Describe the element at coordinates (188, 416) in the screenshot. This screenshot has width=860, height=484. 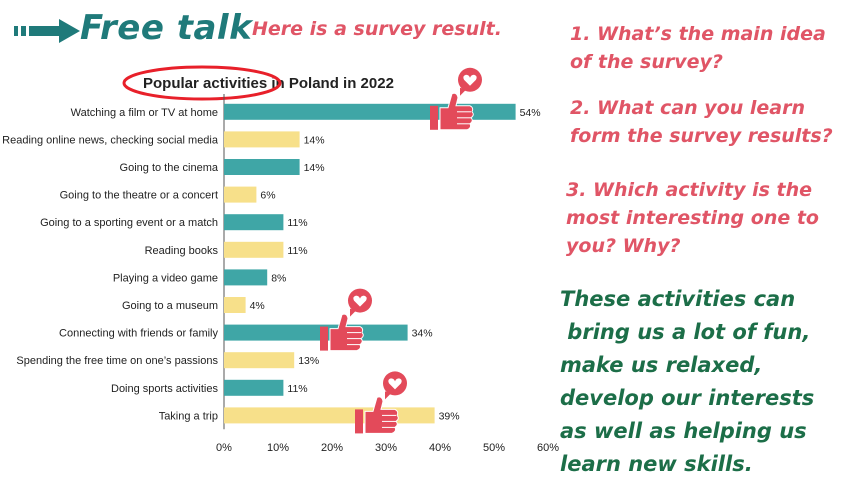
I see `category-label: Taking a trip` at that location.